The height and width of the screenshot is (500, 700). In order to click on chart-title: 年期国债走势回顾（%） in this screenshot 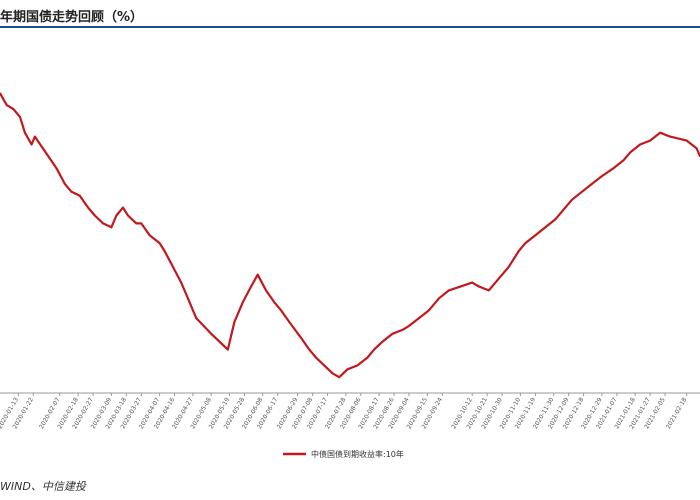, I will do `click(72, 17)`.